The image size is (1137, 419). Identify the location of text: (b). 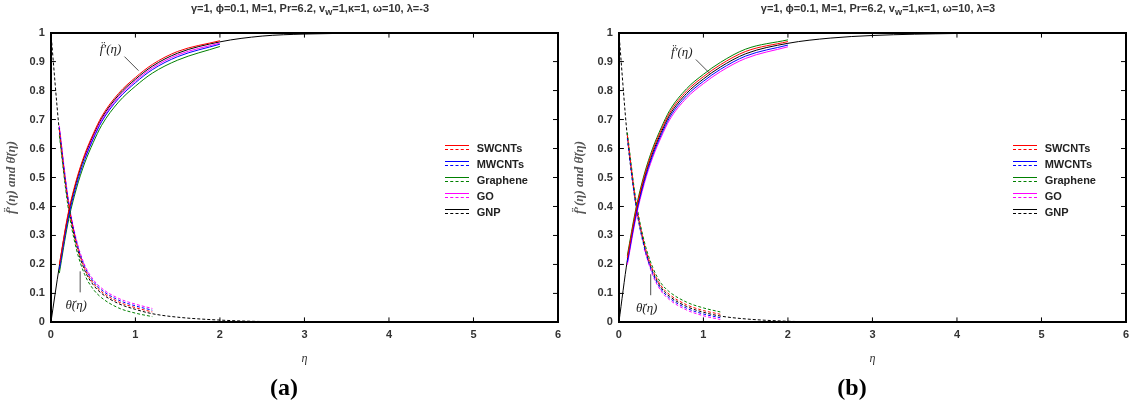
(852, 387).